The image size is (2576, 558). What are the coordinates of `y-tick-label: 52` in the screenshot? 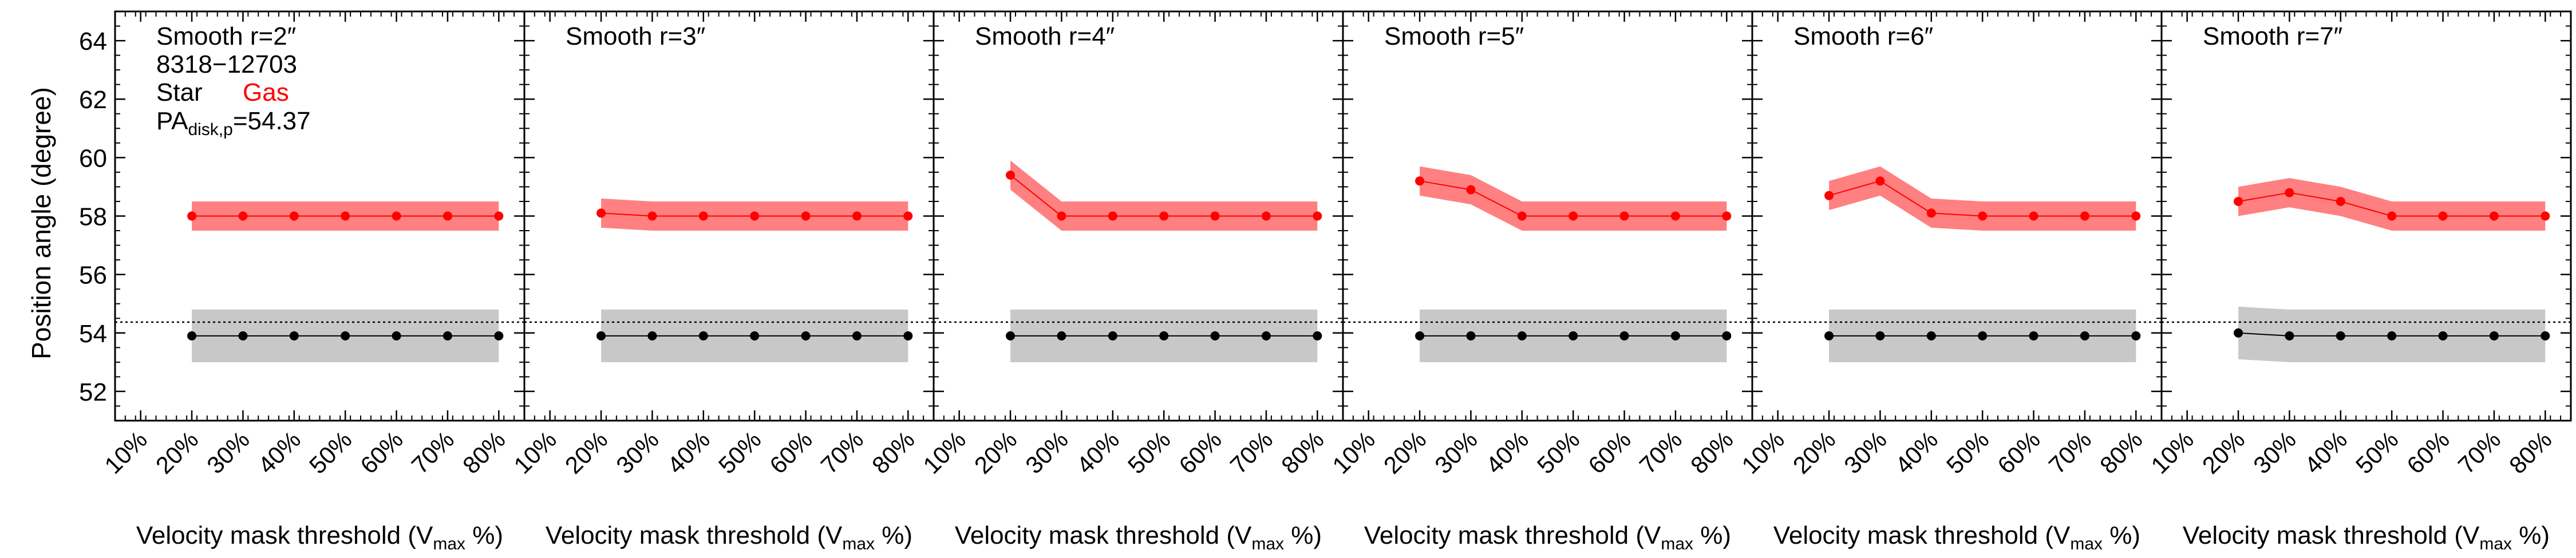 It's located at (93, 392).